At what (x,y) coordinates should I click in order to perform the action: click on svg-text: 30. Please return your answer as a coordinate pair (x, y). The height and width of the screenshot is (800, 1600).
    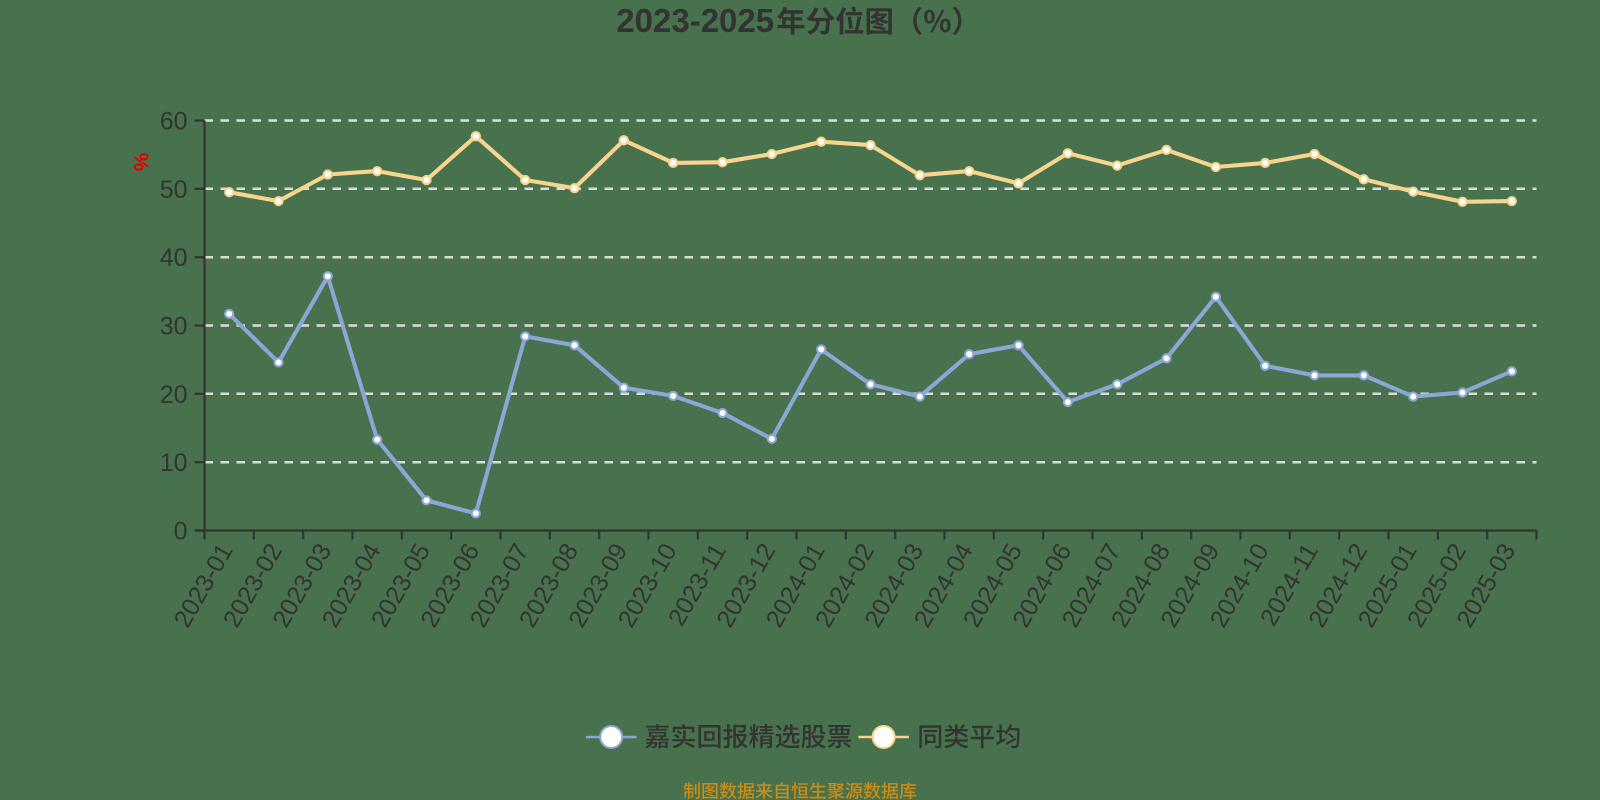
    Looking at the image, I should click on (174, 327).